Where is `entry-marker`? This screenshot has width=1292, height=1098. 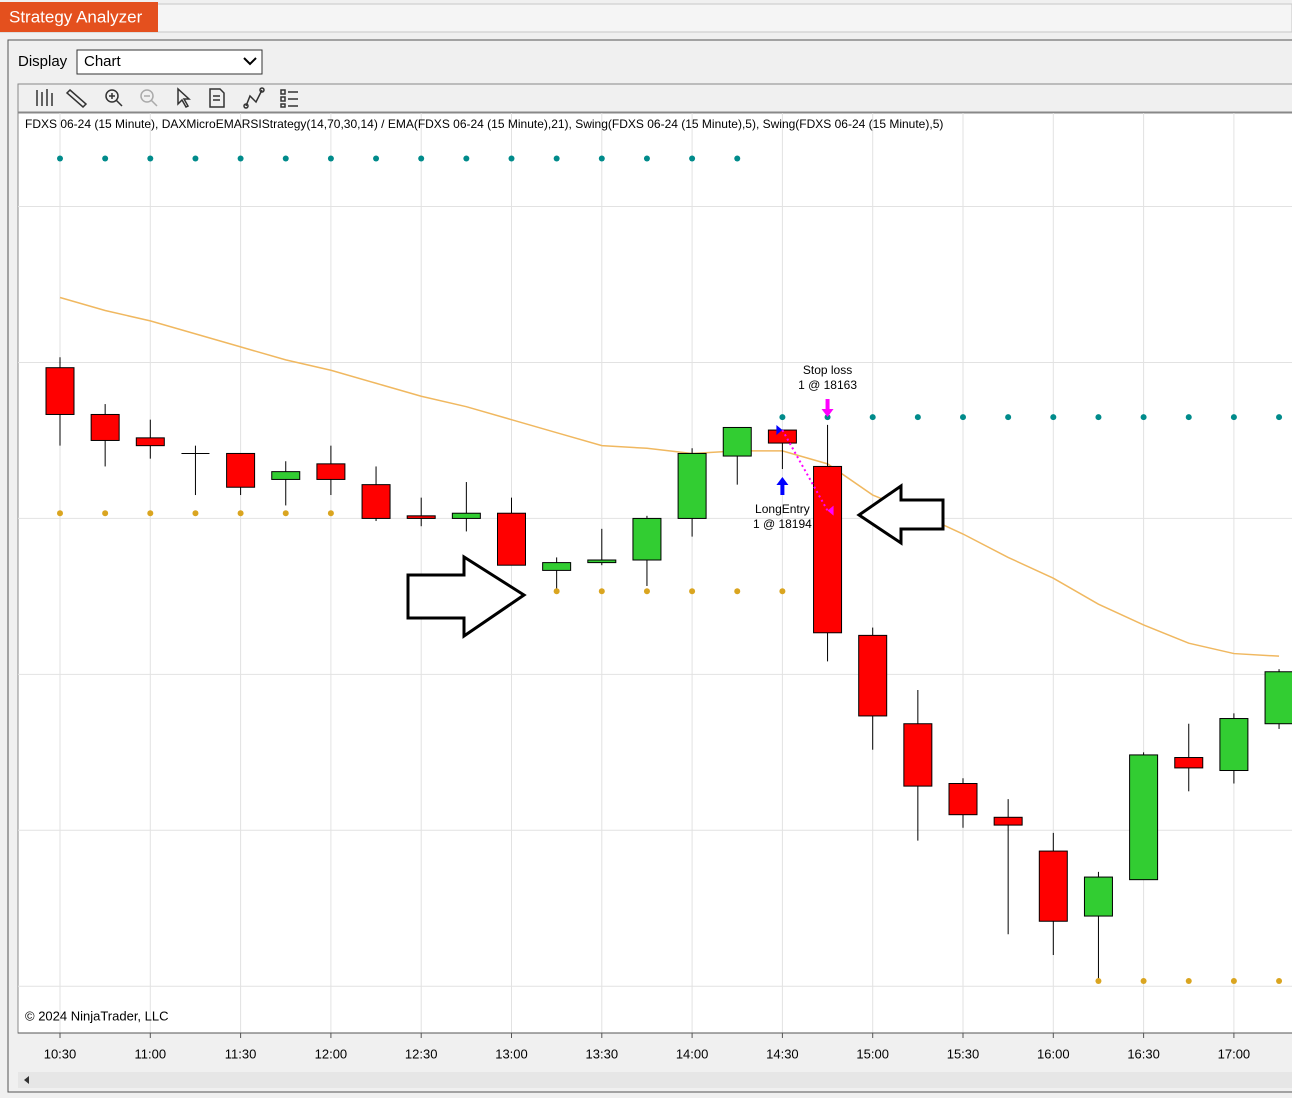
entry-marker is located at coordinates (779, 430).